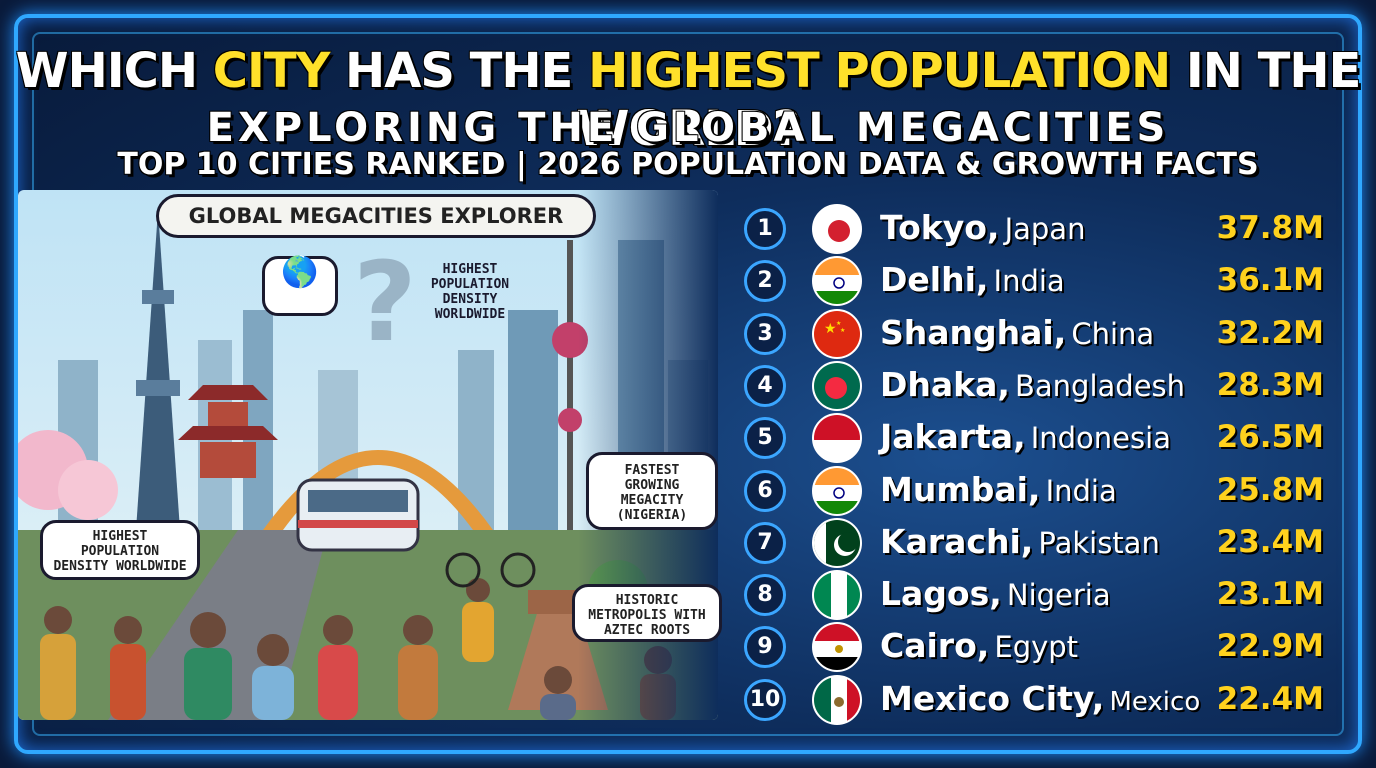 The width and height of the screenshot is (1376, 768). I want to click on city-name: Delhi,, so click(934, 280).